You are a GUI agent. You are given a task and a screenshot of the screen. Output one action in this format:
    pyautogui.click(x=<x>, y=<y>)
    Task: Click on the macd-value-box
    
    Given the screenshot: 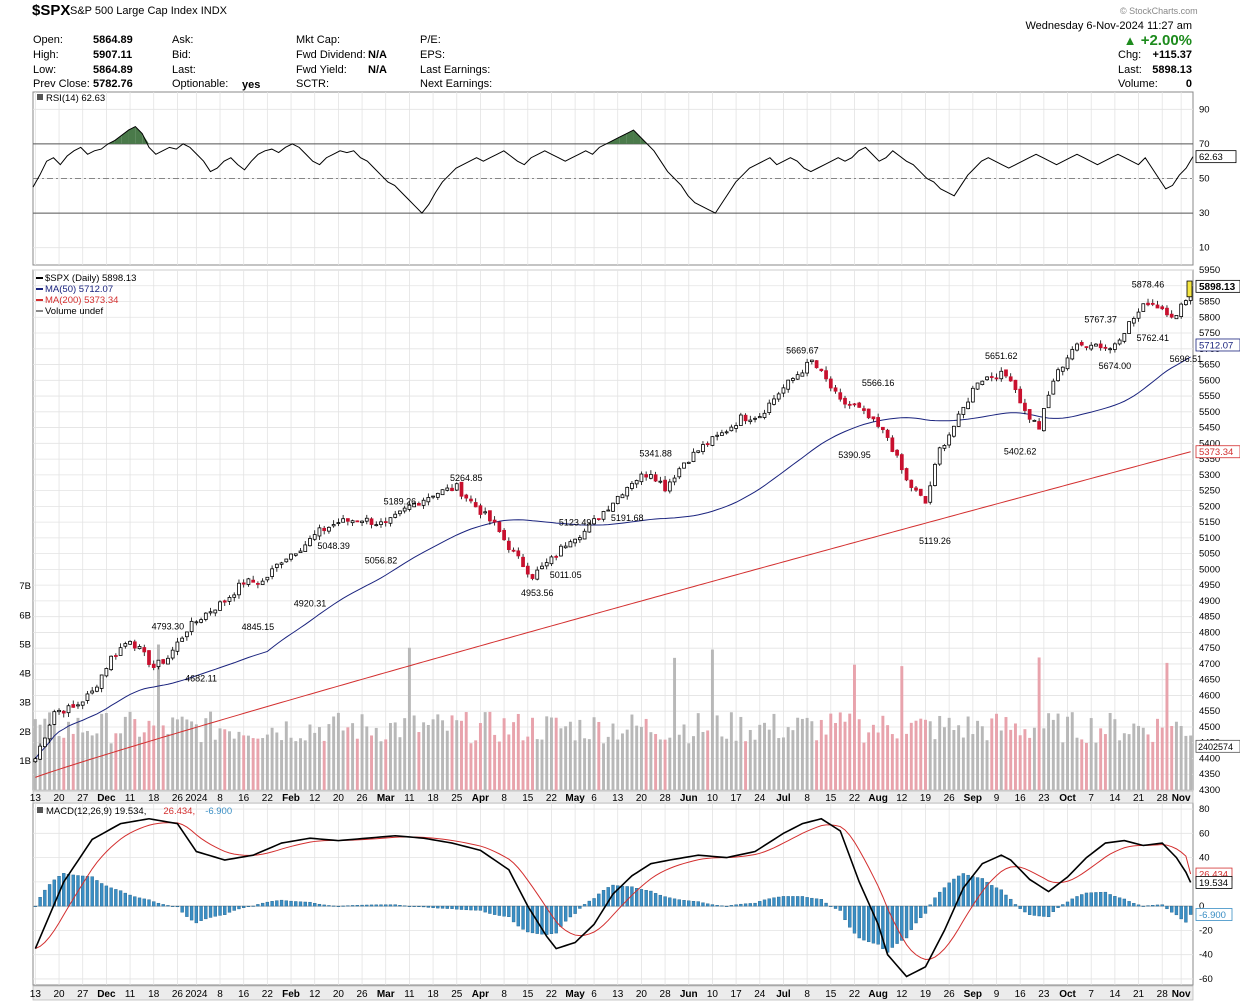 What is the action you would take?
    pyautogui.click(x=1214, y=882)
    